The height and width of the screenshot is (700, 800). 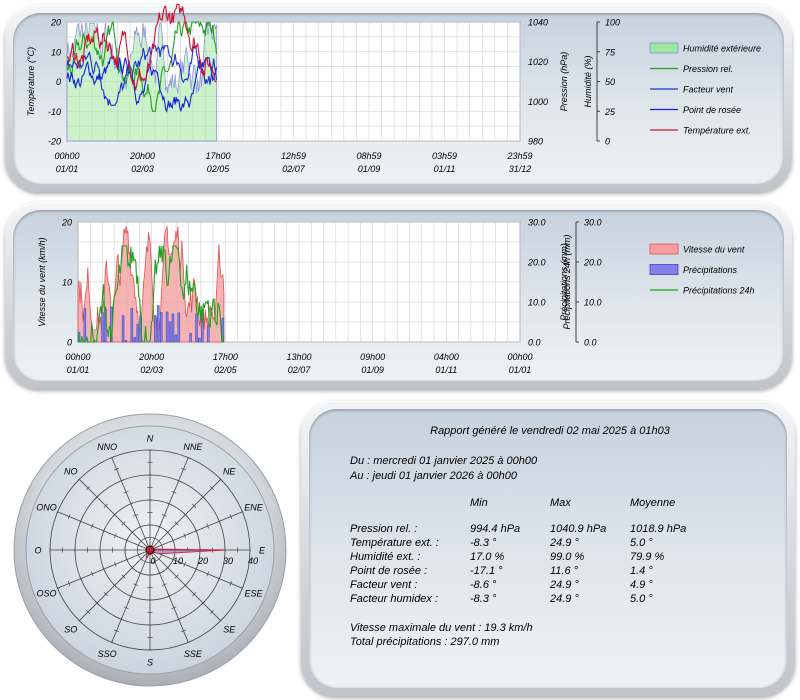 I want to click on report-cell-max: 99.0 %, so click(x=567, y=557).